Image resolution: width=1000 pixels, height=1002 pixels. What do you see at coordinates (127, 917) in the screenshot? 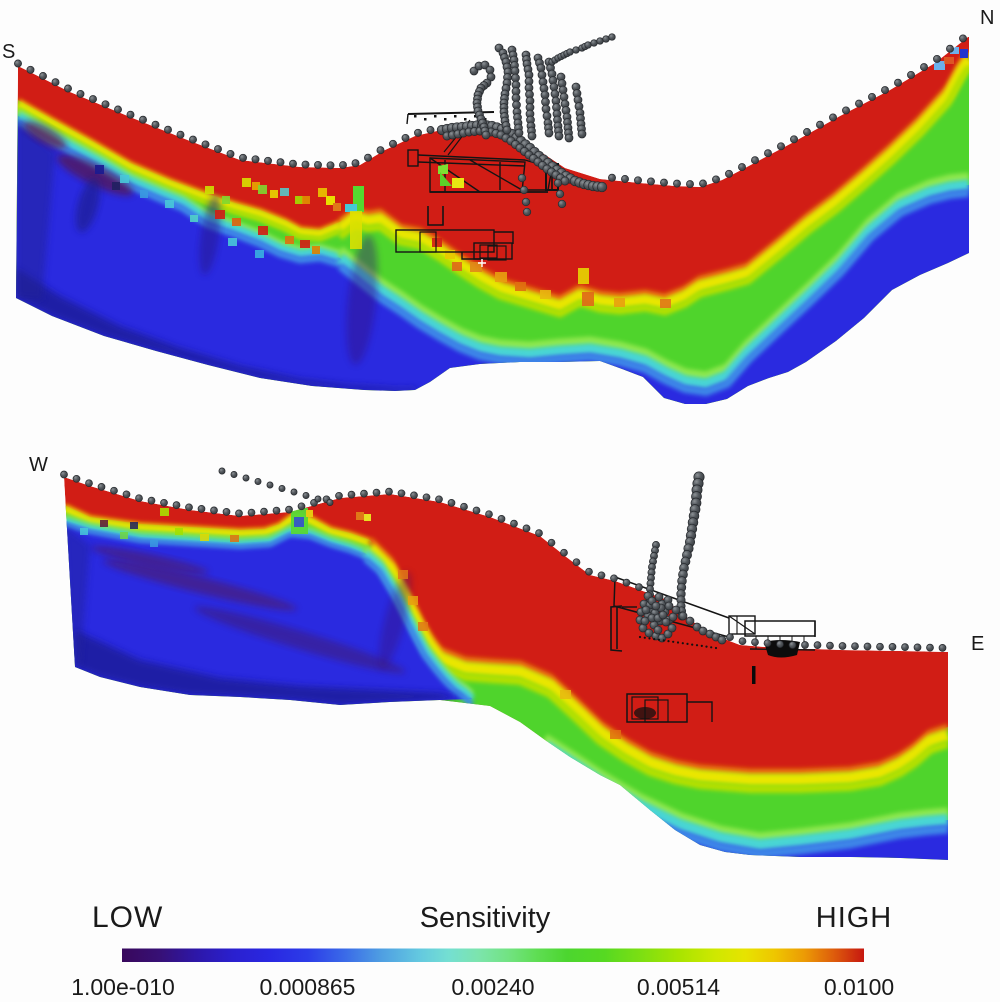
I see `svg-text: LOW` at bounding box center [127, 917].